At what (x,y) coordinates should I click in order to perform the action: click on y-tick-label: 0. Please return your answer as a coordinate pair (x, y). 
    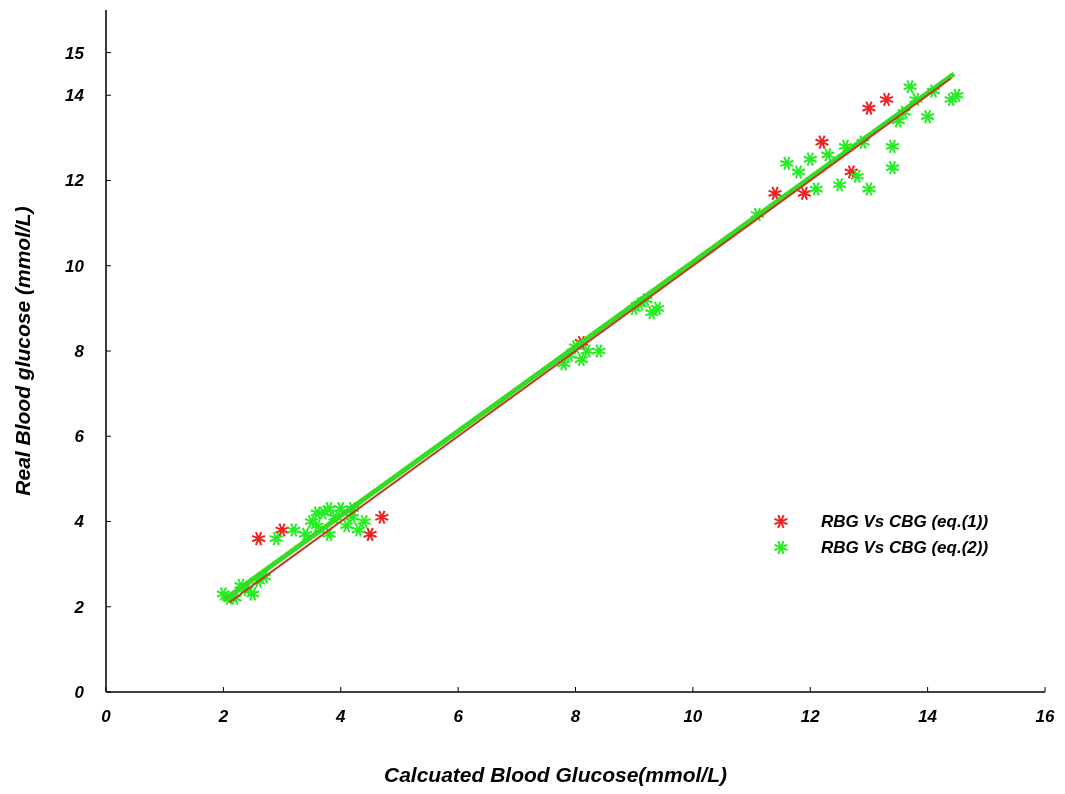
    Looking at the image, I should click on (79, 692).